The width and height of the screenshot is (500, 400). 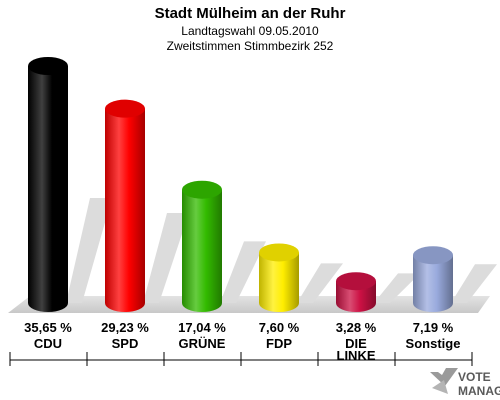 I want to click on bar-top-sonstige, so click(x=433, y=255).